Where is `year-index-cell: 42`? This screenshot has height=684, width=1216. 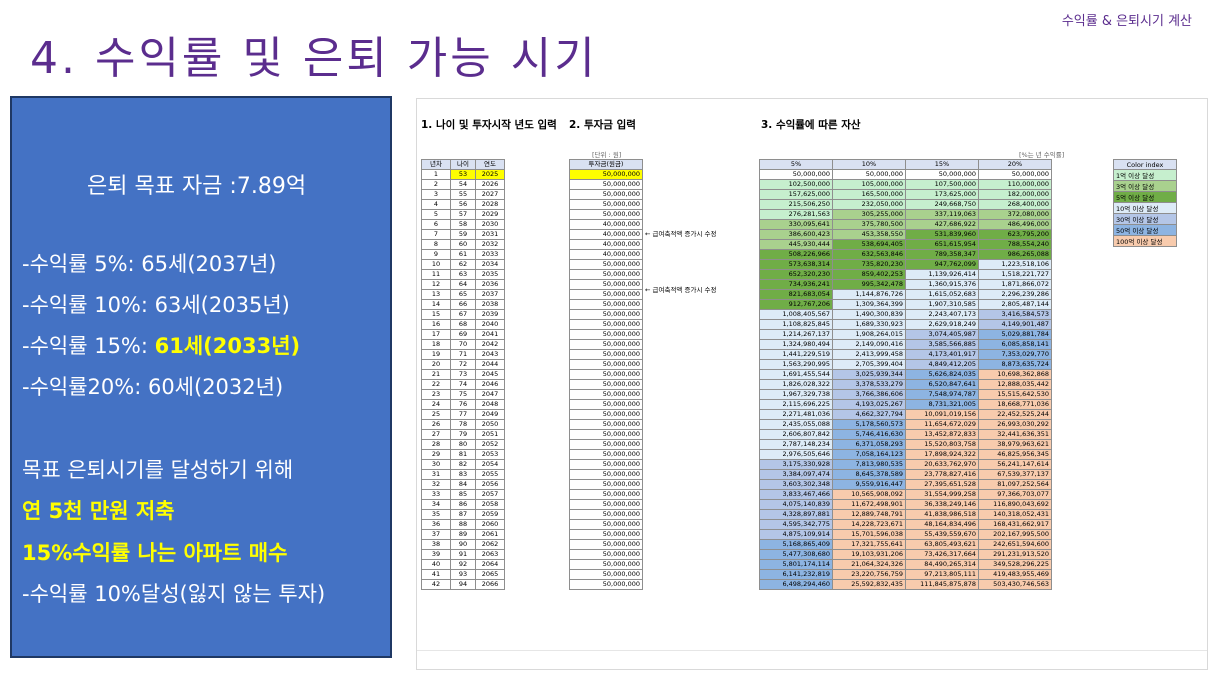 year-index-cell: 42 is located at coordinates (436, 584).